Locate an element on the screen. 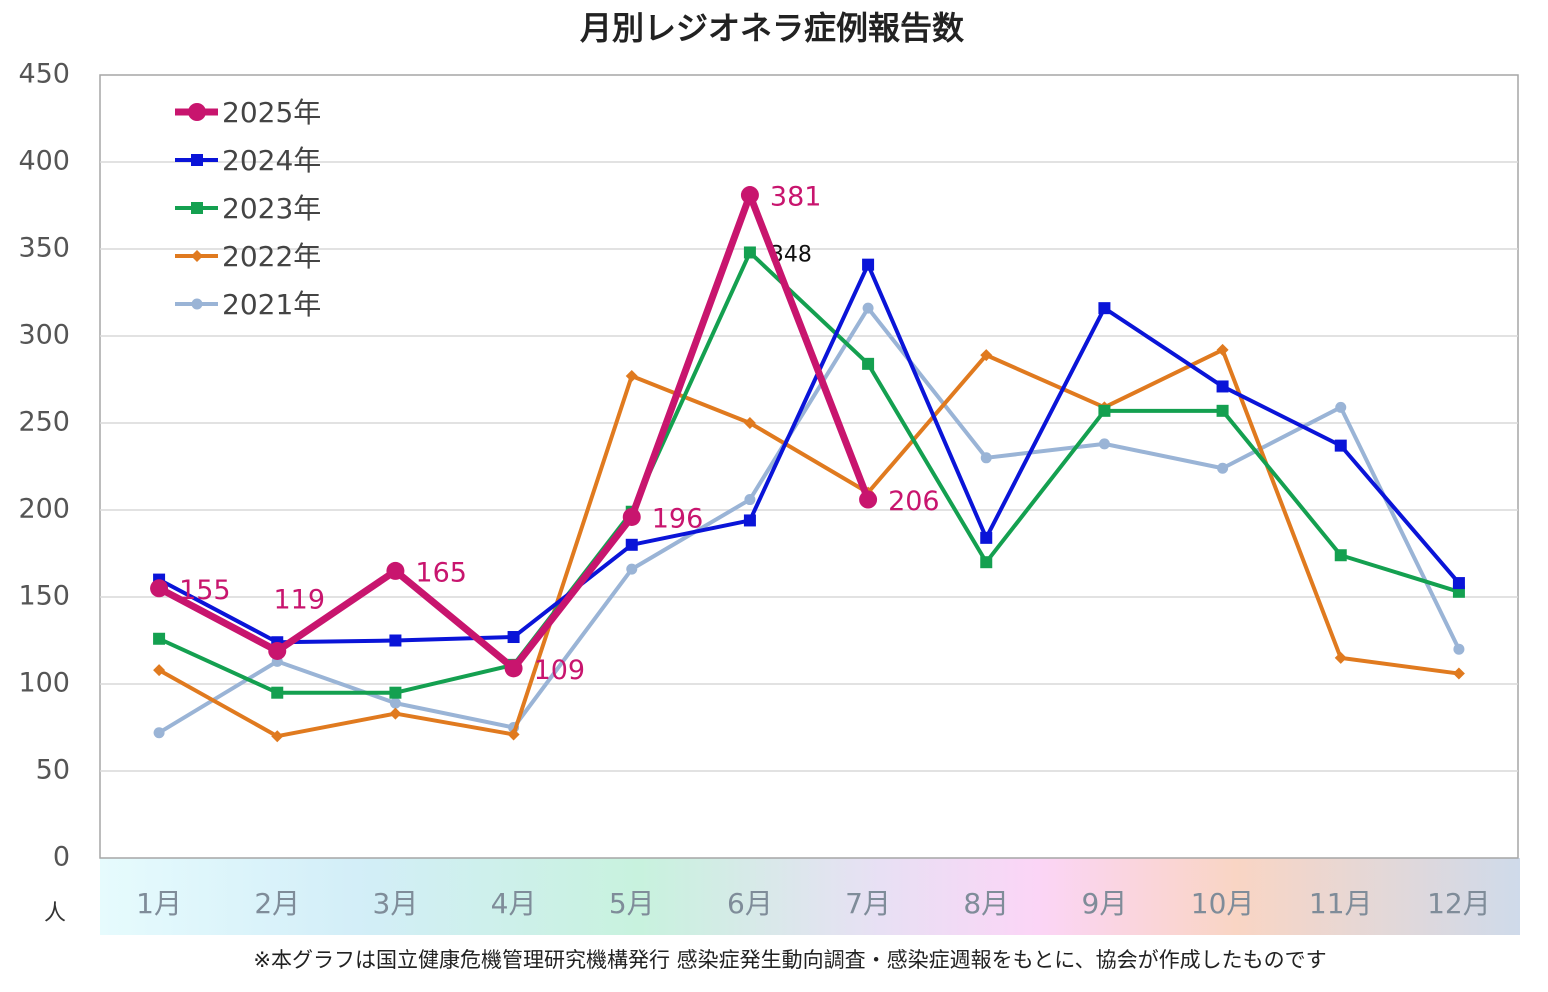 The height and width of the screenshot is (992, 1548). x-tick-label: 11月 is located at coordinates (1341, 903).